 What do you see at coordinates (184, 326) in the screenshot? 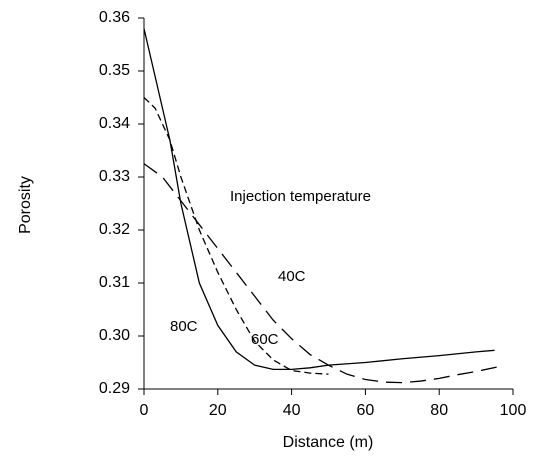
I see `annotation: 80C` at bounding box center [184, 326].